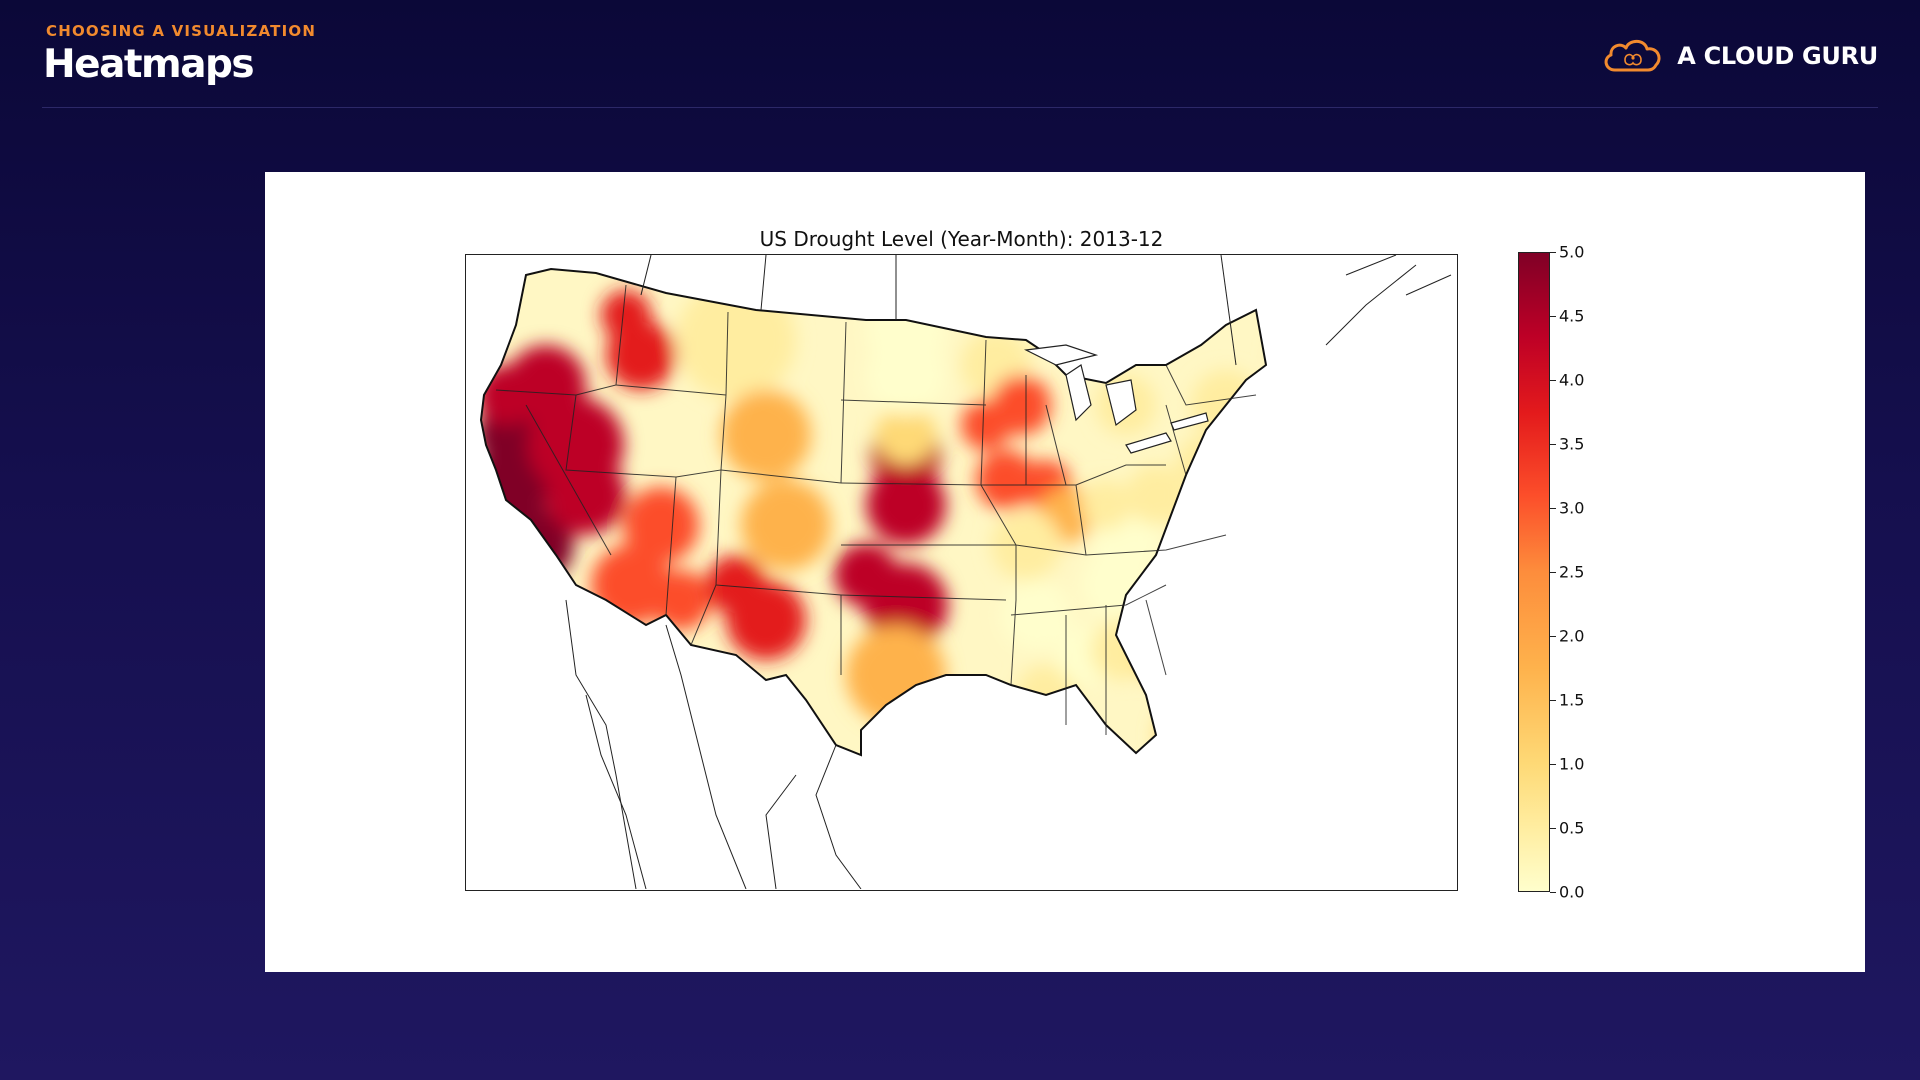  I want to click on drought-cell-arizona, so click(681, 600).